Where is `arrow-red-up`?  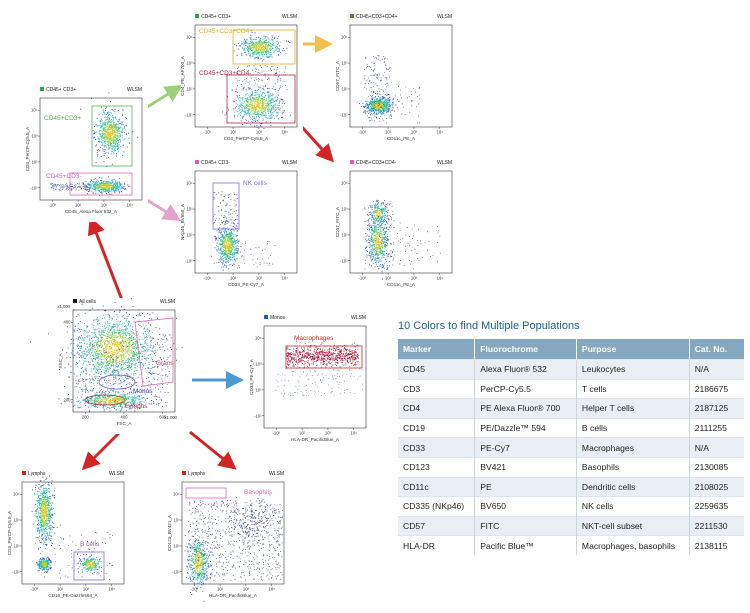 arrow-red-up is located at coordinates (105, 258).